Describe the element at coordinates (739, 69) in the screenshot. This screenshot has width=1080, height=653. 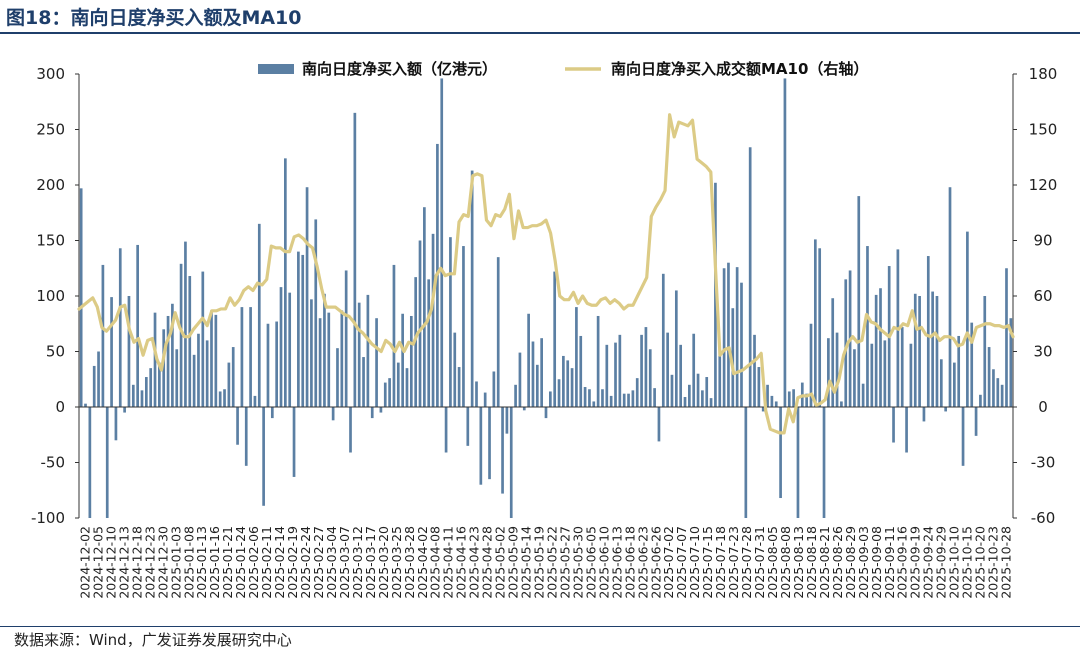
I see `legend-label-line: 南向日度净买入成交额MA10（右轴）` at that location.